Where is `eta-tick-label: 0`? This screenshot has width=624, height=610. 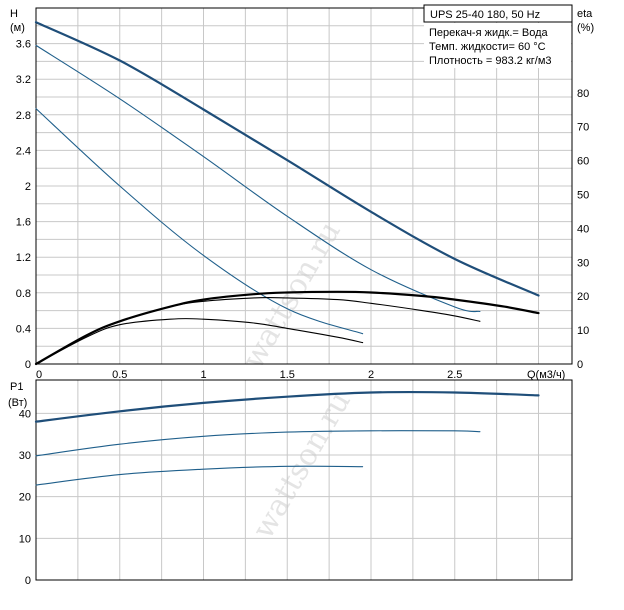
eta-tick-label: 0 is located at coordinates (580, 365).